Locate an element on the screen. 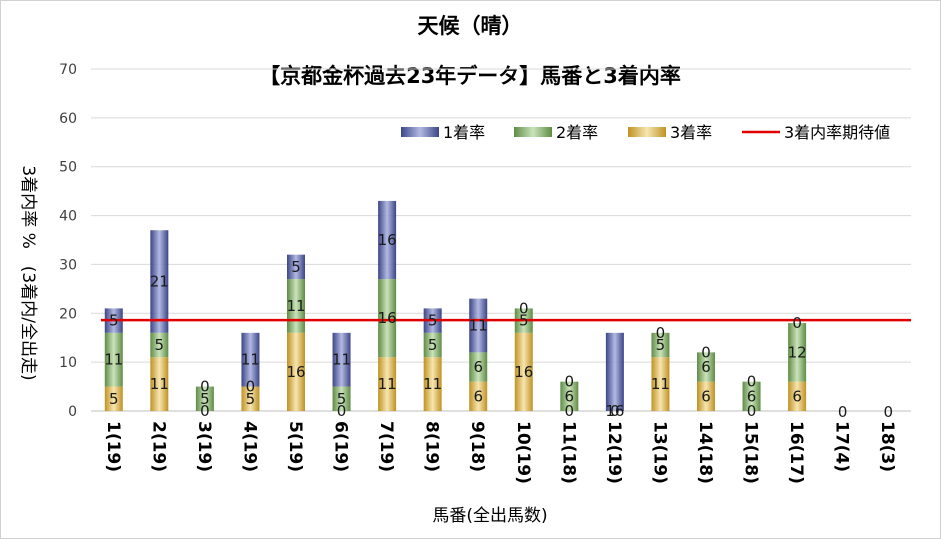 This screenshot has width=941, height=539. category-label: 14(18) is located at coordinates (705, 452).